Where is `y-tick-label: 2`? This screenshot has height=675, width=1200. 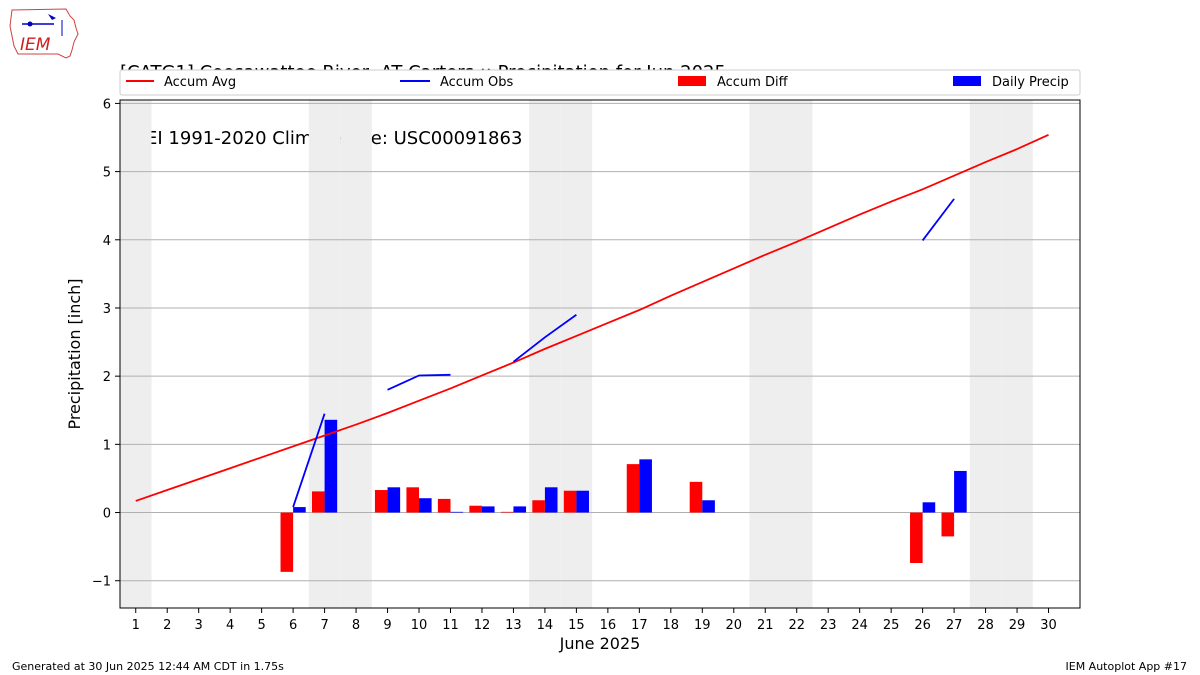 y-tick-label: 2 is located at coordinates (107, 377).